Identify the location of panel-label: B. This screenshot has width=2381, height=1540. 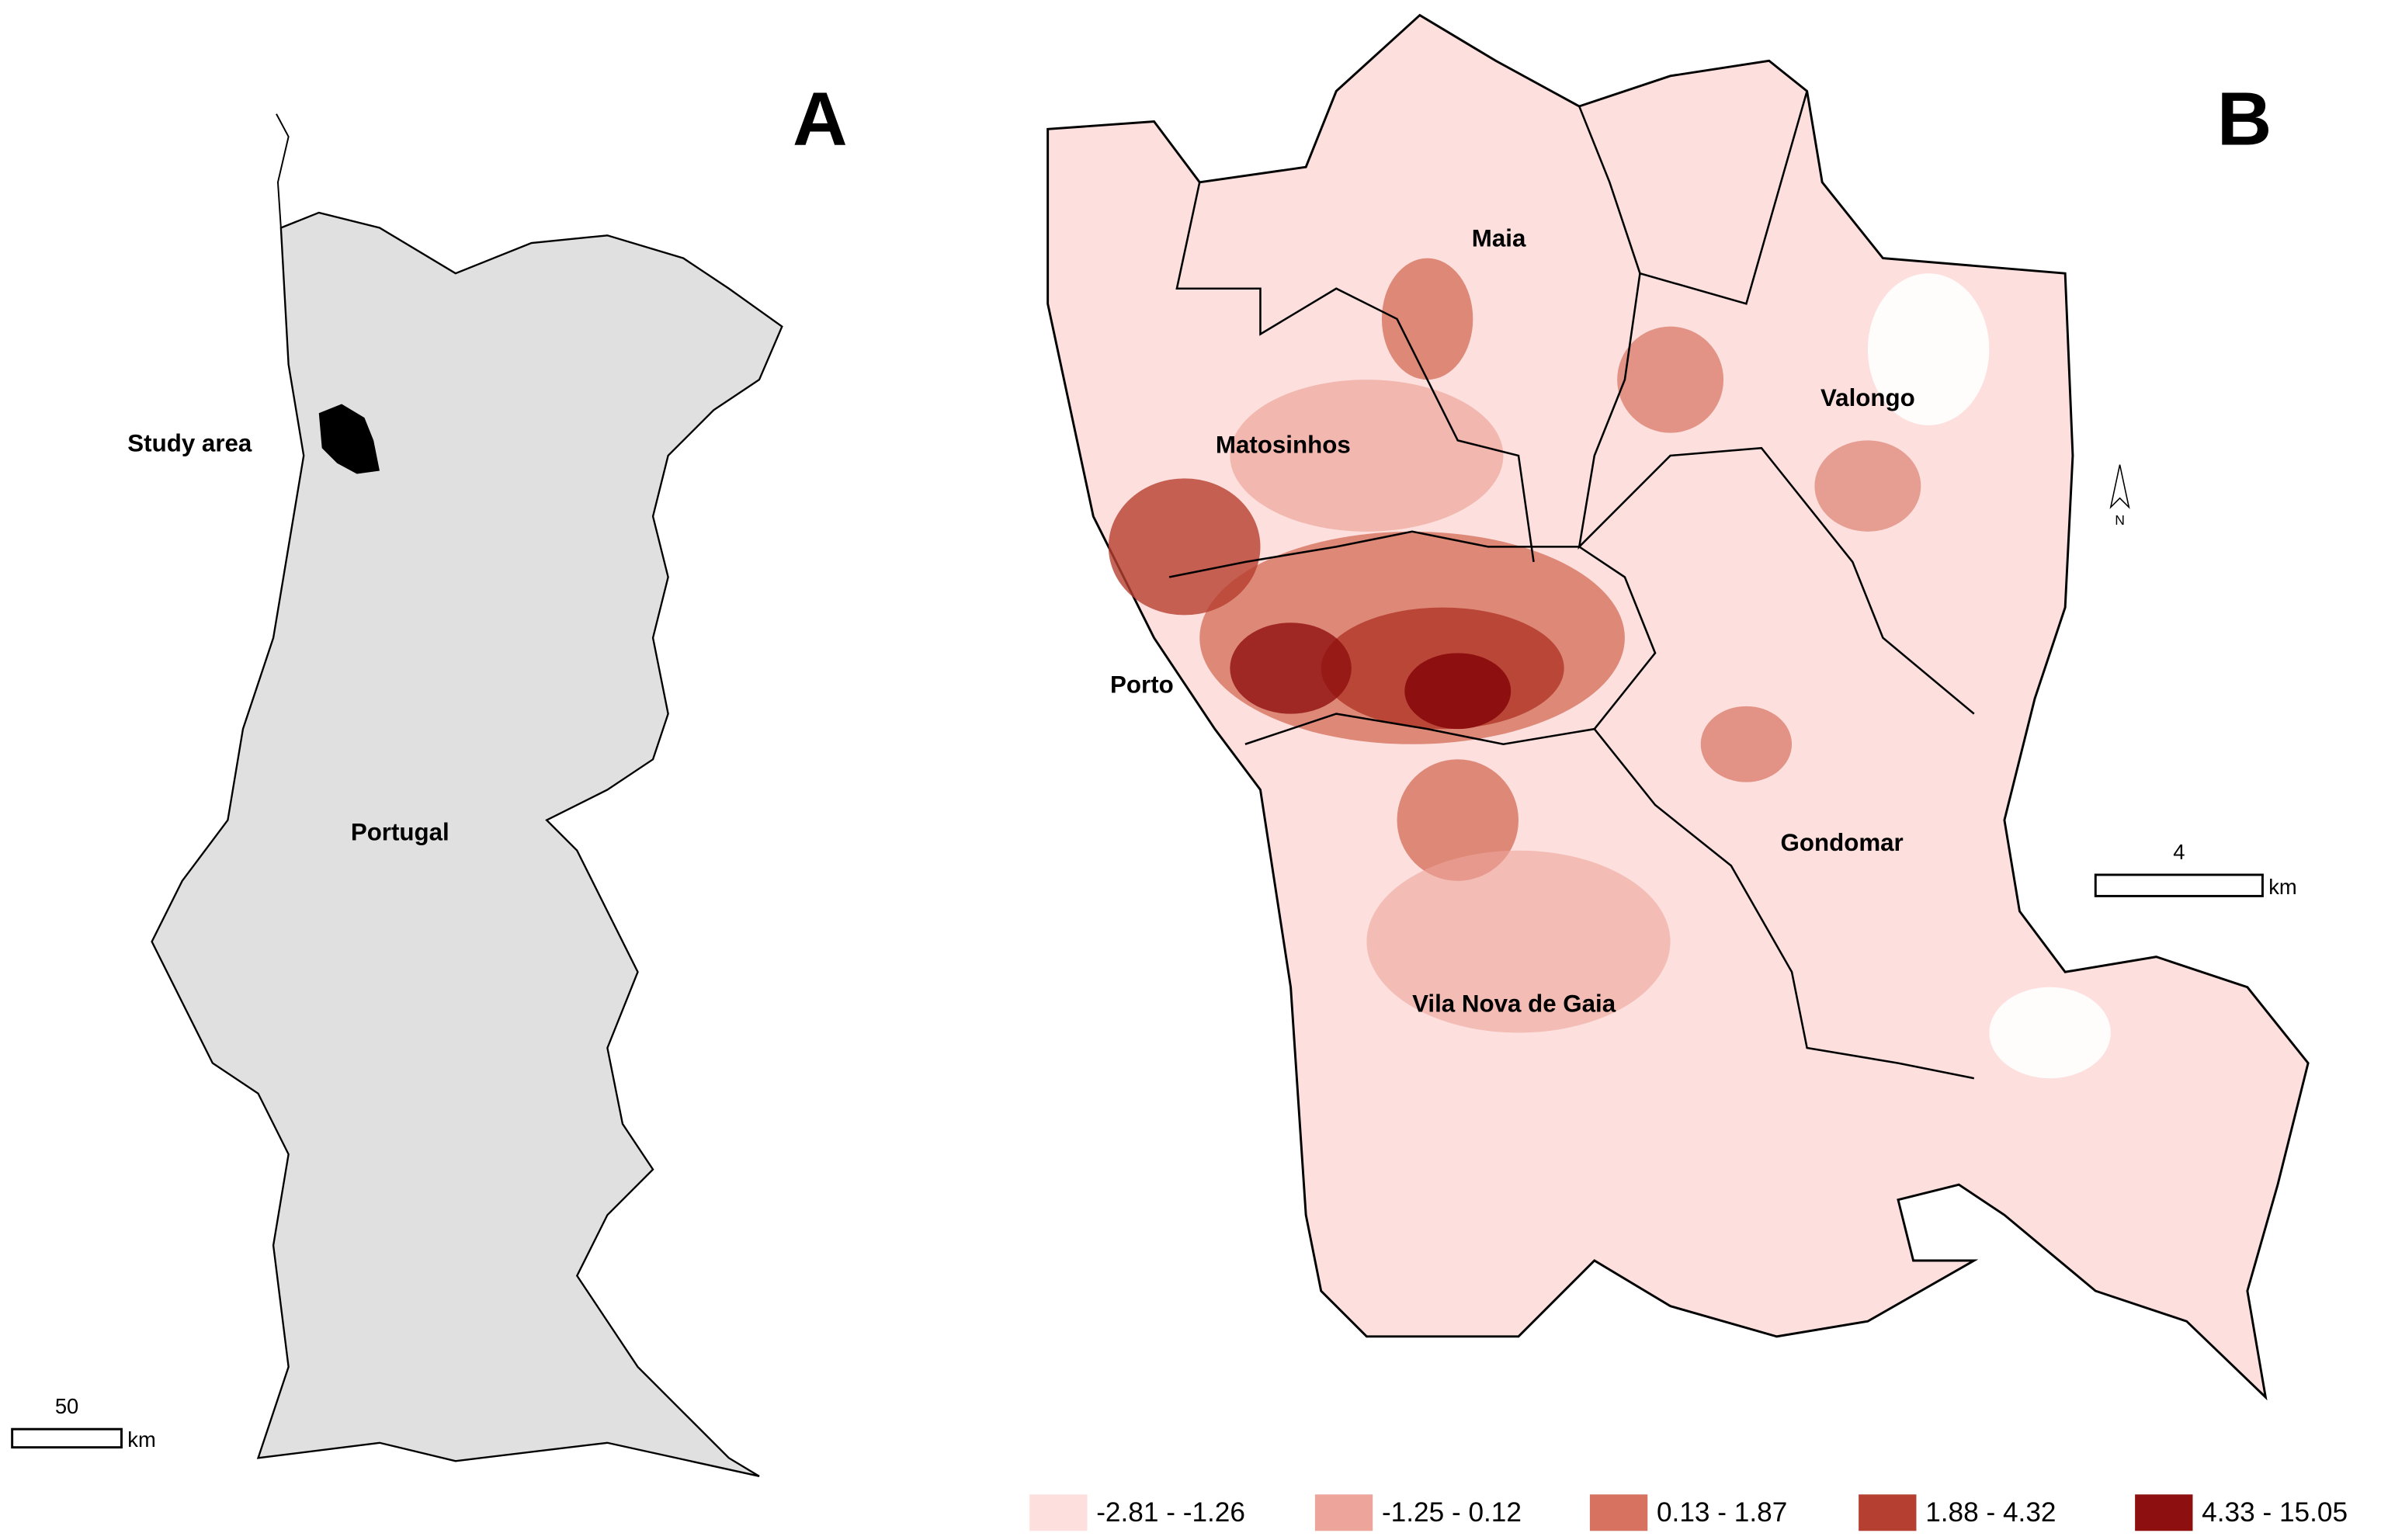
(2244, 118).